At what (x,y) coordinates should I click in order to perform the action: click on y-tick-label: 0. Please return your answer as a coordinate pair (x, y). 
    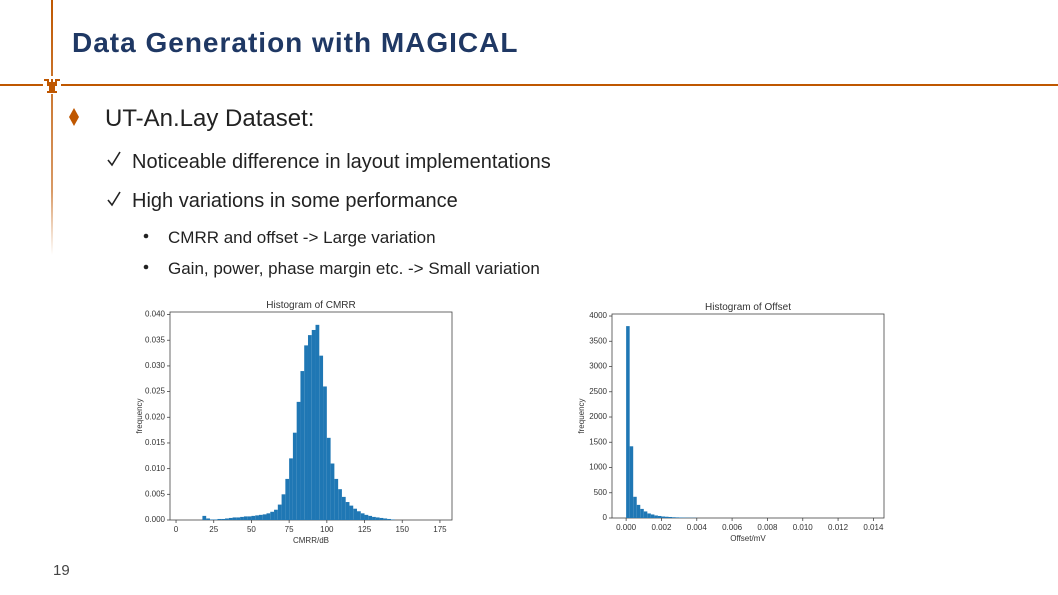
    Looking at the image, I should click on (605, 517).